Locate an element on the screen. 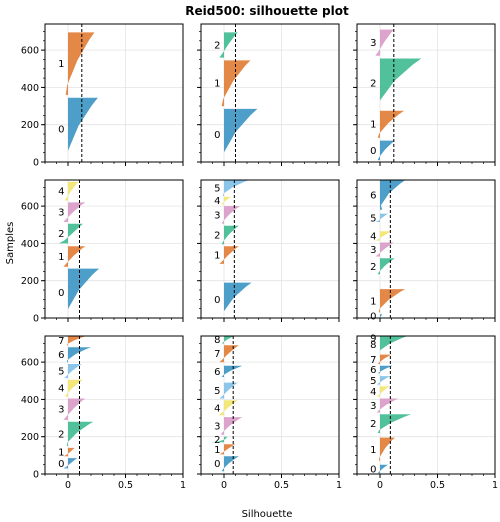  panel-k6: 0 1 2 3 4 5 is located at coordinates (268, 250).